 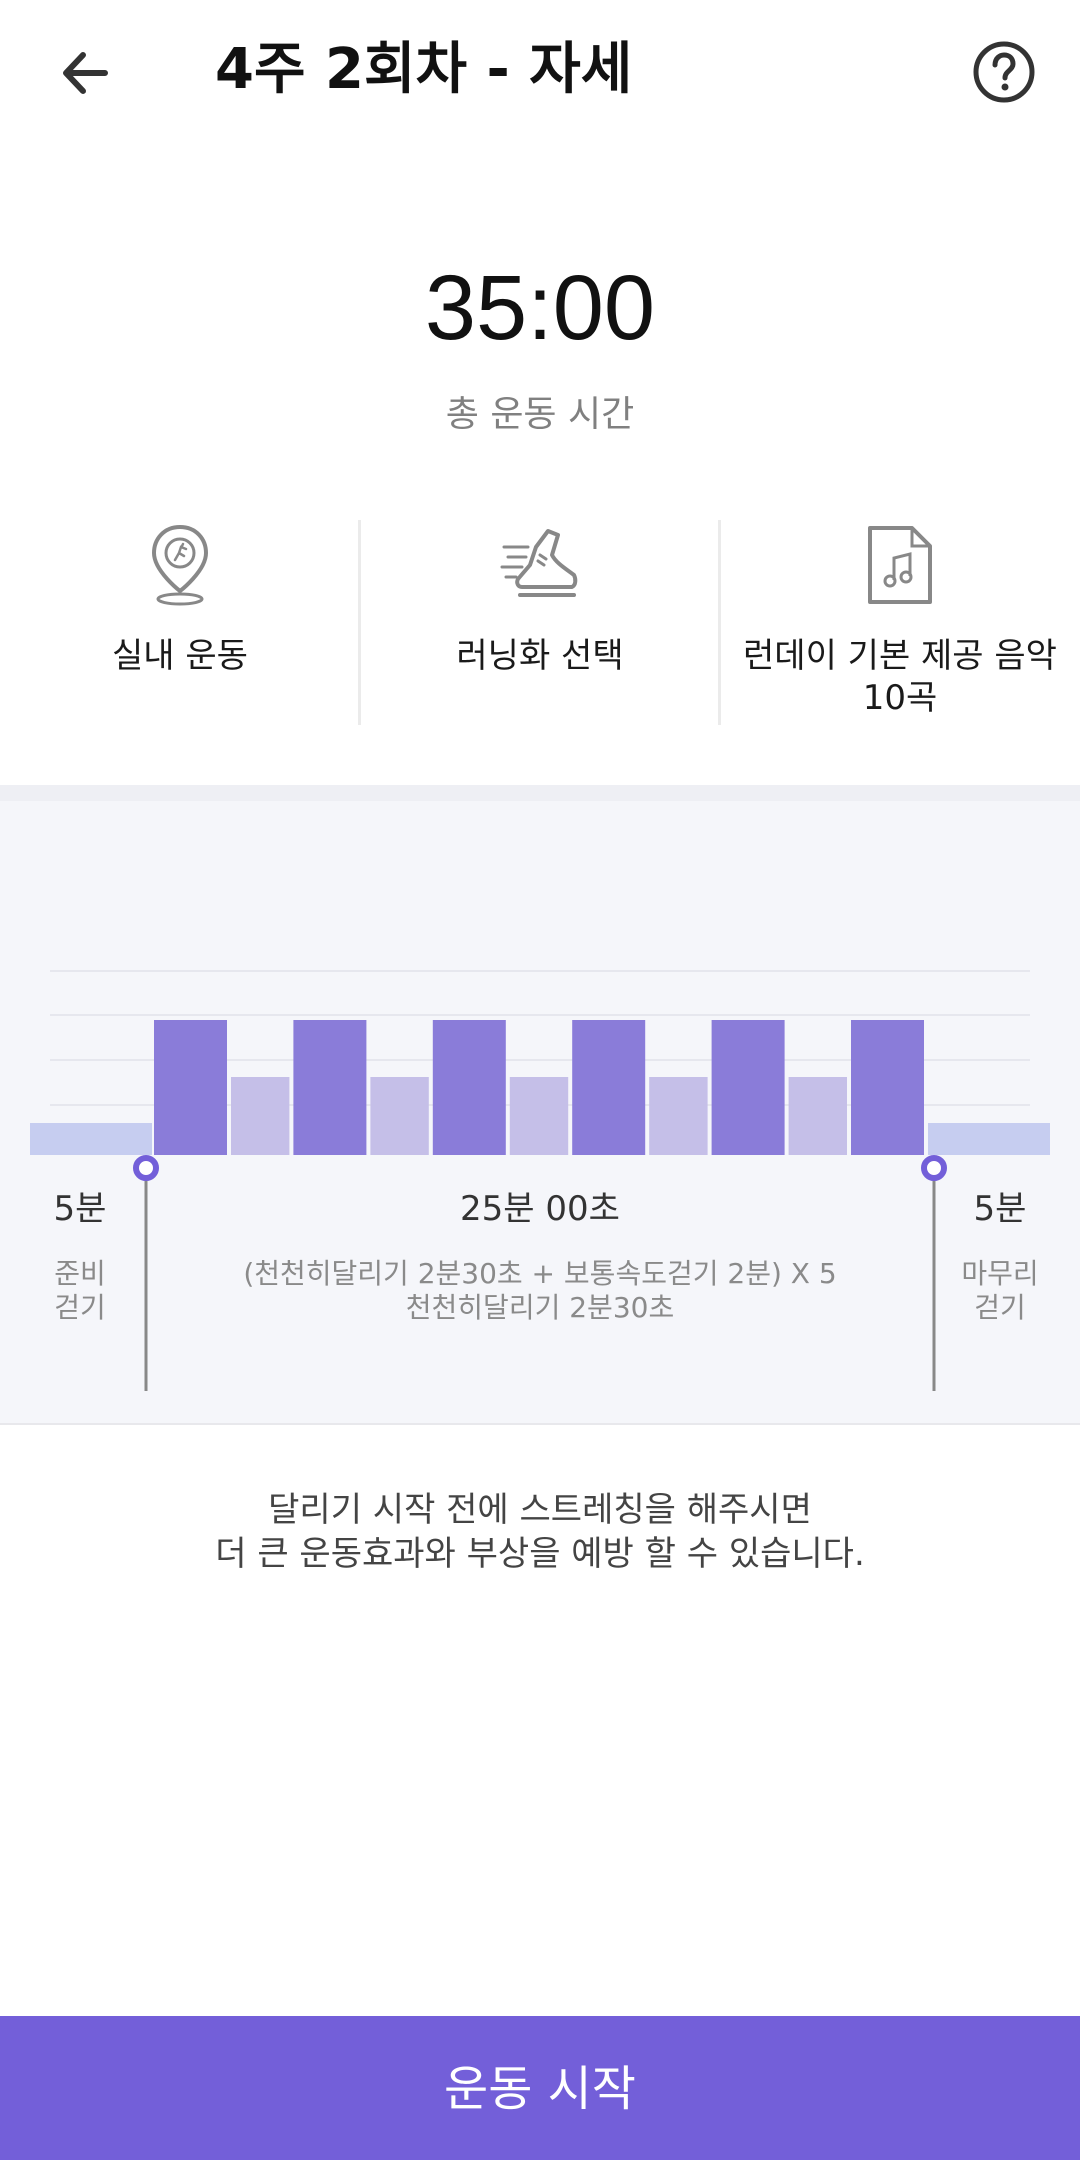 I want to click on total-workout-time-label: 총 운동 시간, so click(x=540, y=414).